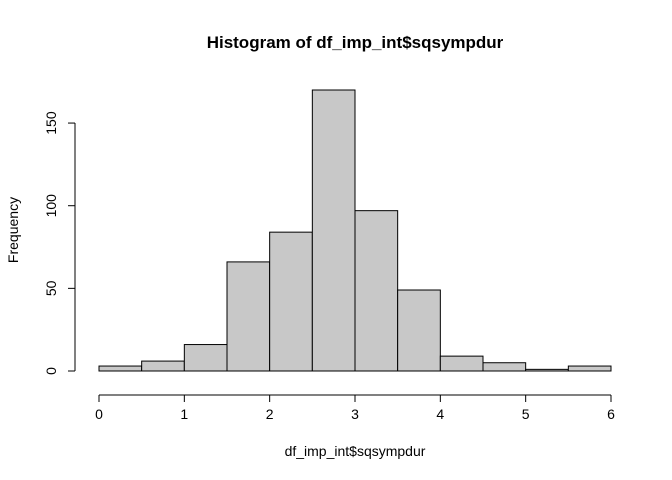  What do you see at coordinates (355, 414) in the screenshot?
I see `x-tick-label: 3` at bounding box center [355, 414].